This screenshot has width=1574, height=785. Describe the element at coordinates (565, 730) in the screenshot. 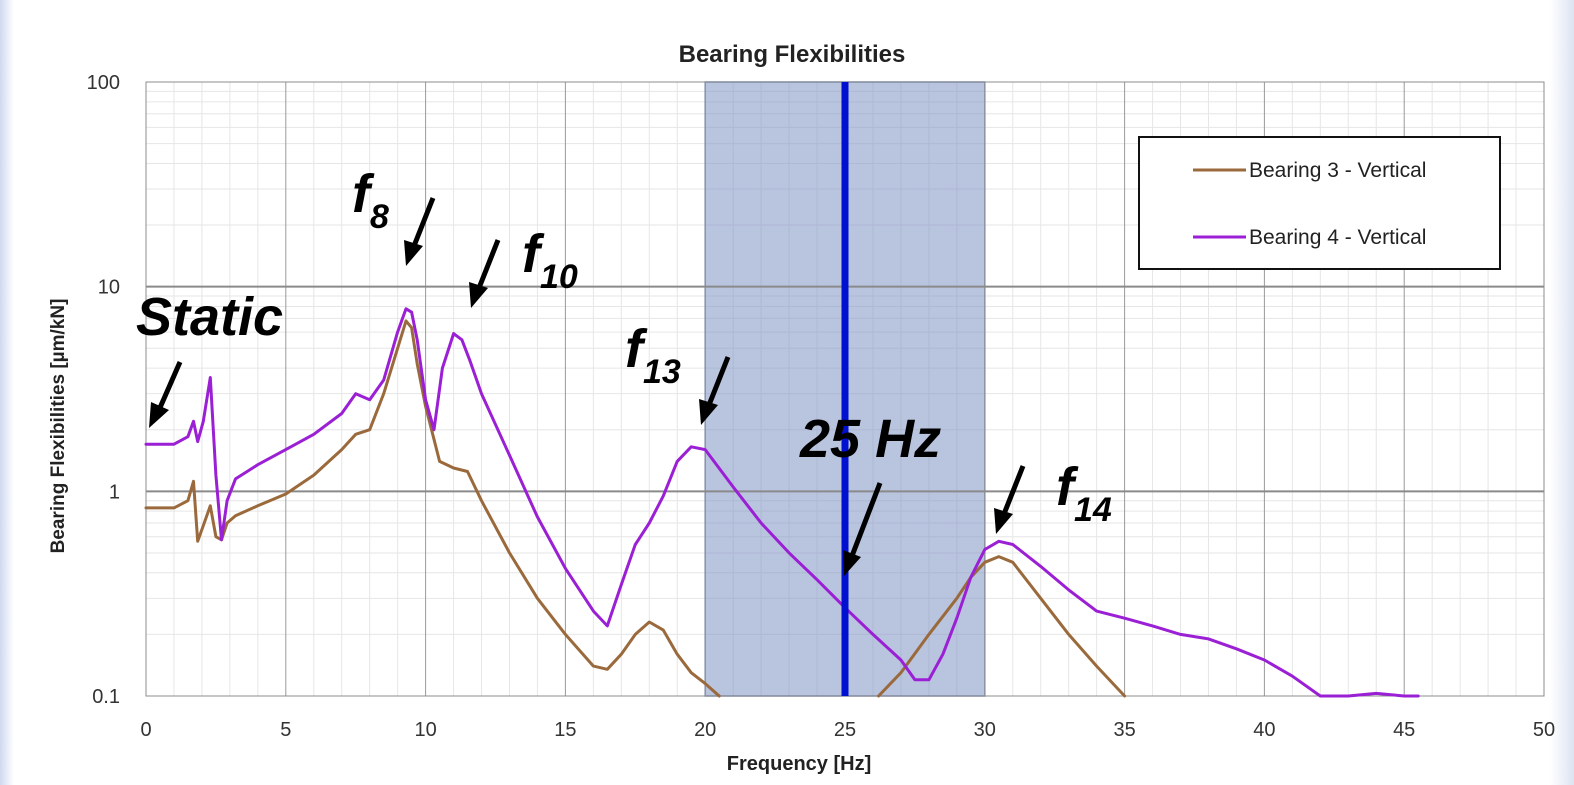

I see `x-tick-label: 15` at that location.